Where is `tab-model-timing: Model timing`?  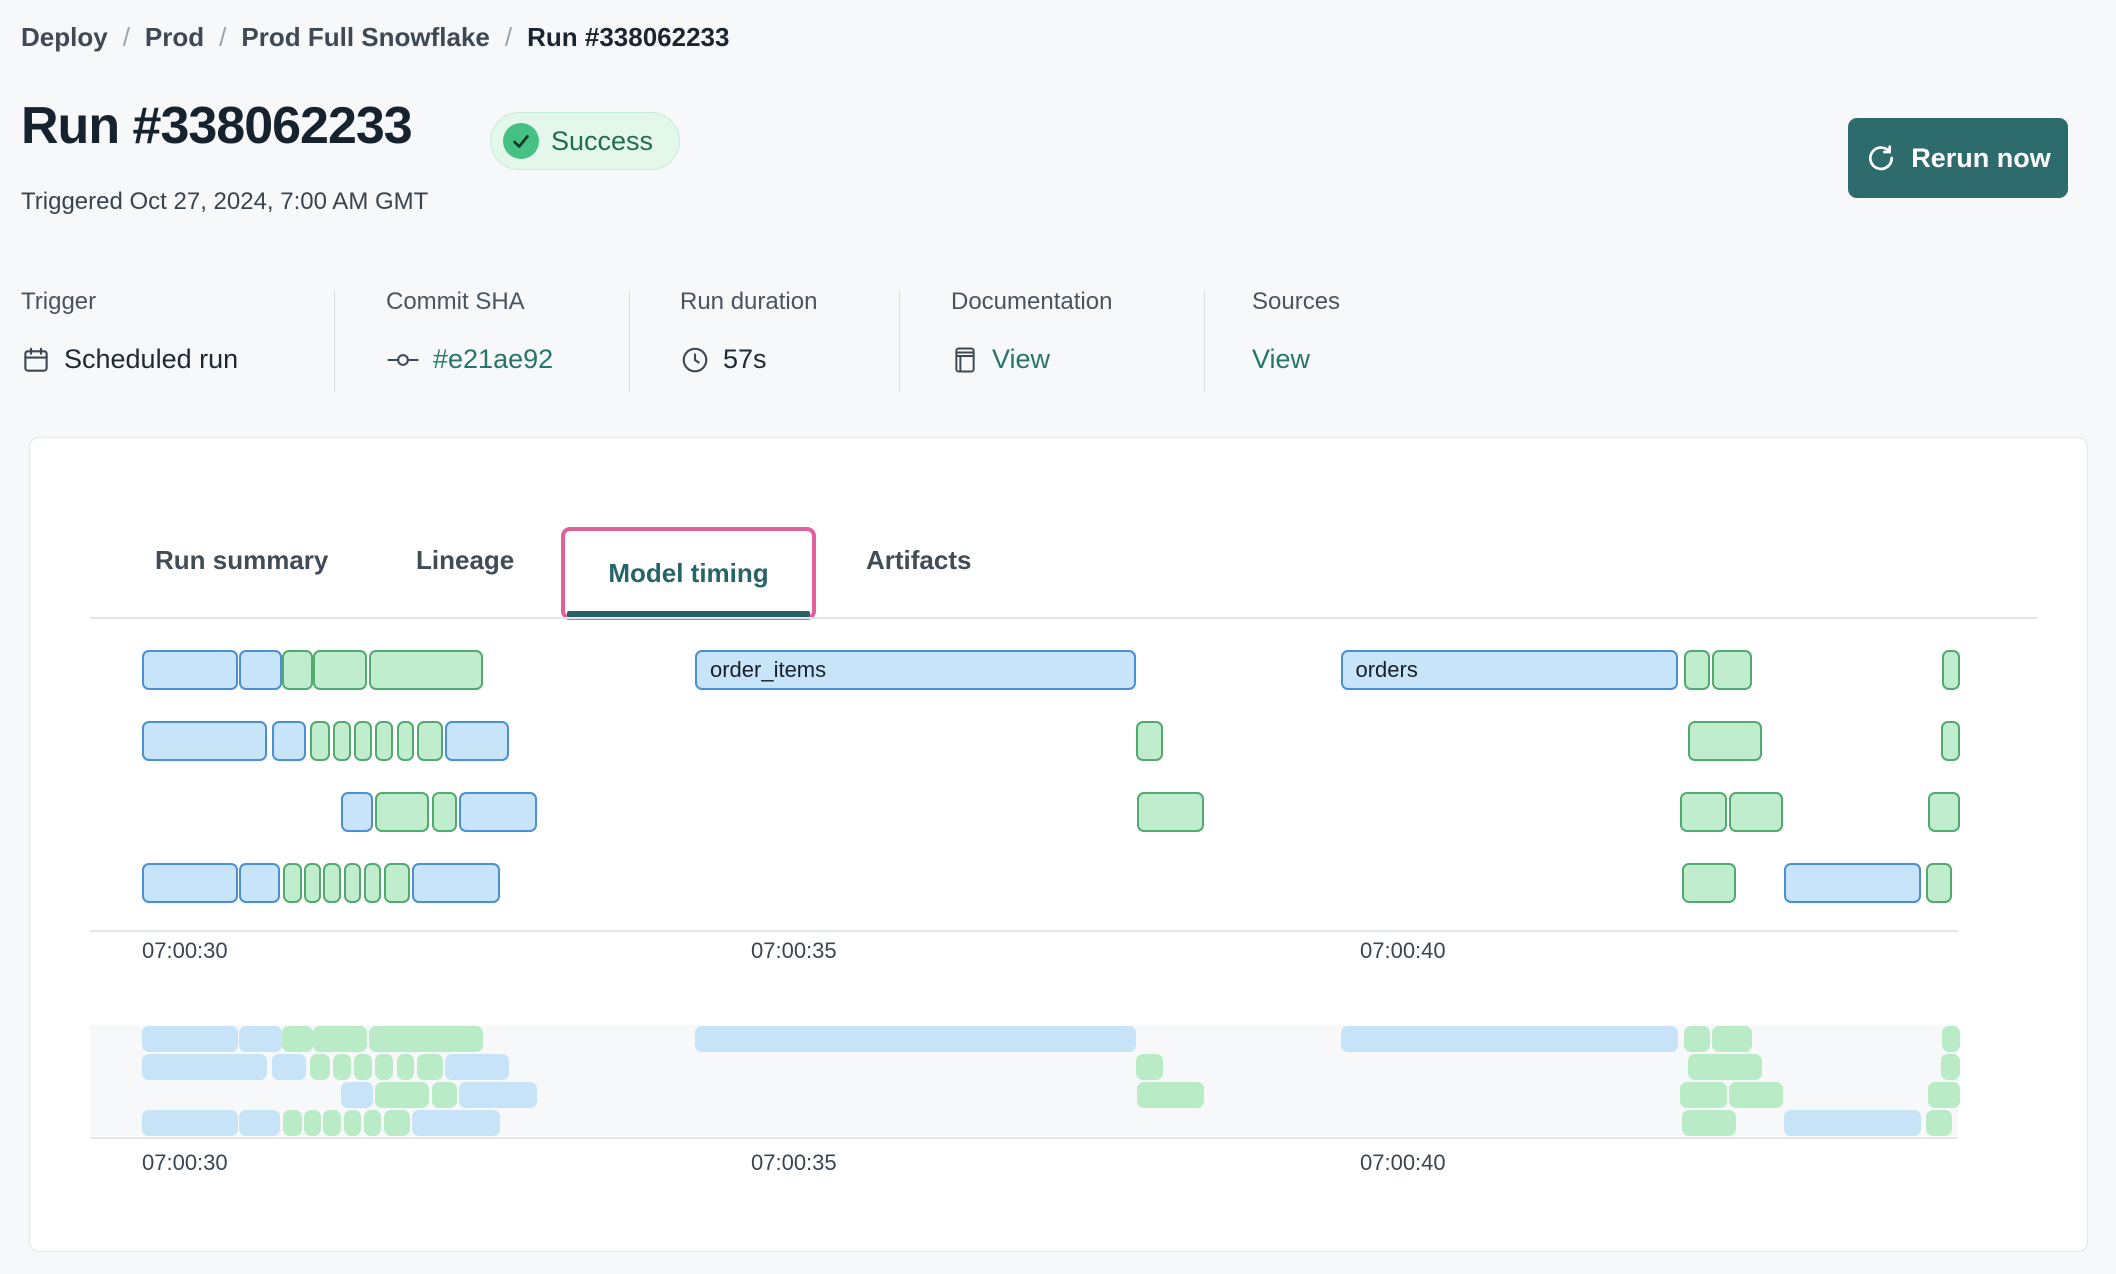
tab-model-timing: Model timing is located at coordinates (688, 573).